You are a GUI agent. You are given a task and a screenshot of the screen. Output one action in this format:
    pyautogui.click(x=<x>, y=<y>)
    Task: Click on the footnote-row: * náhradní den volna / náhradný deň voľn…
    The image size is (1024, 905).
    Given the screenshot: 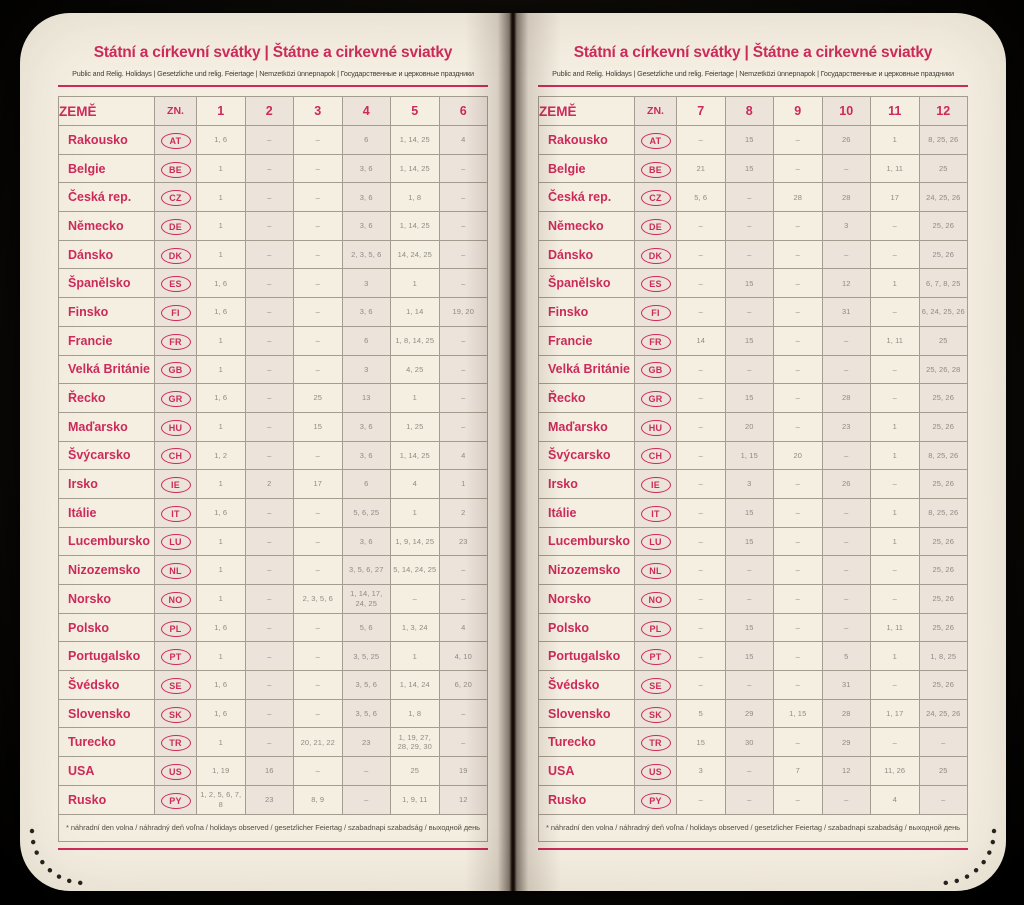 What is the action you would take?
    pyautogui.click(x=753, y=827)
    